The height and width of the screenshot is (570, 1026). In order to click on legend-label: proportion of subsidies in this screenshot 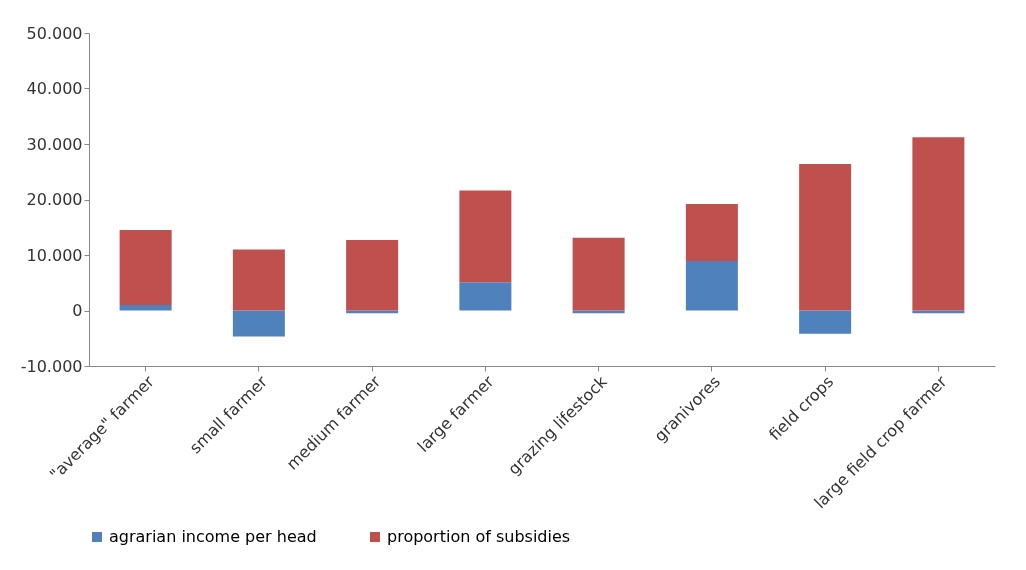, I will do `click(479, 536)`.